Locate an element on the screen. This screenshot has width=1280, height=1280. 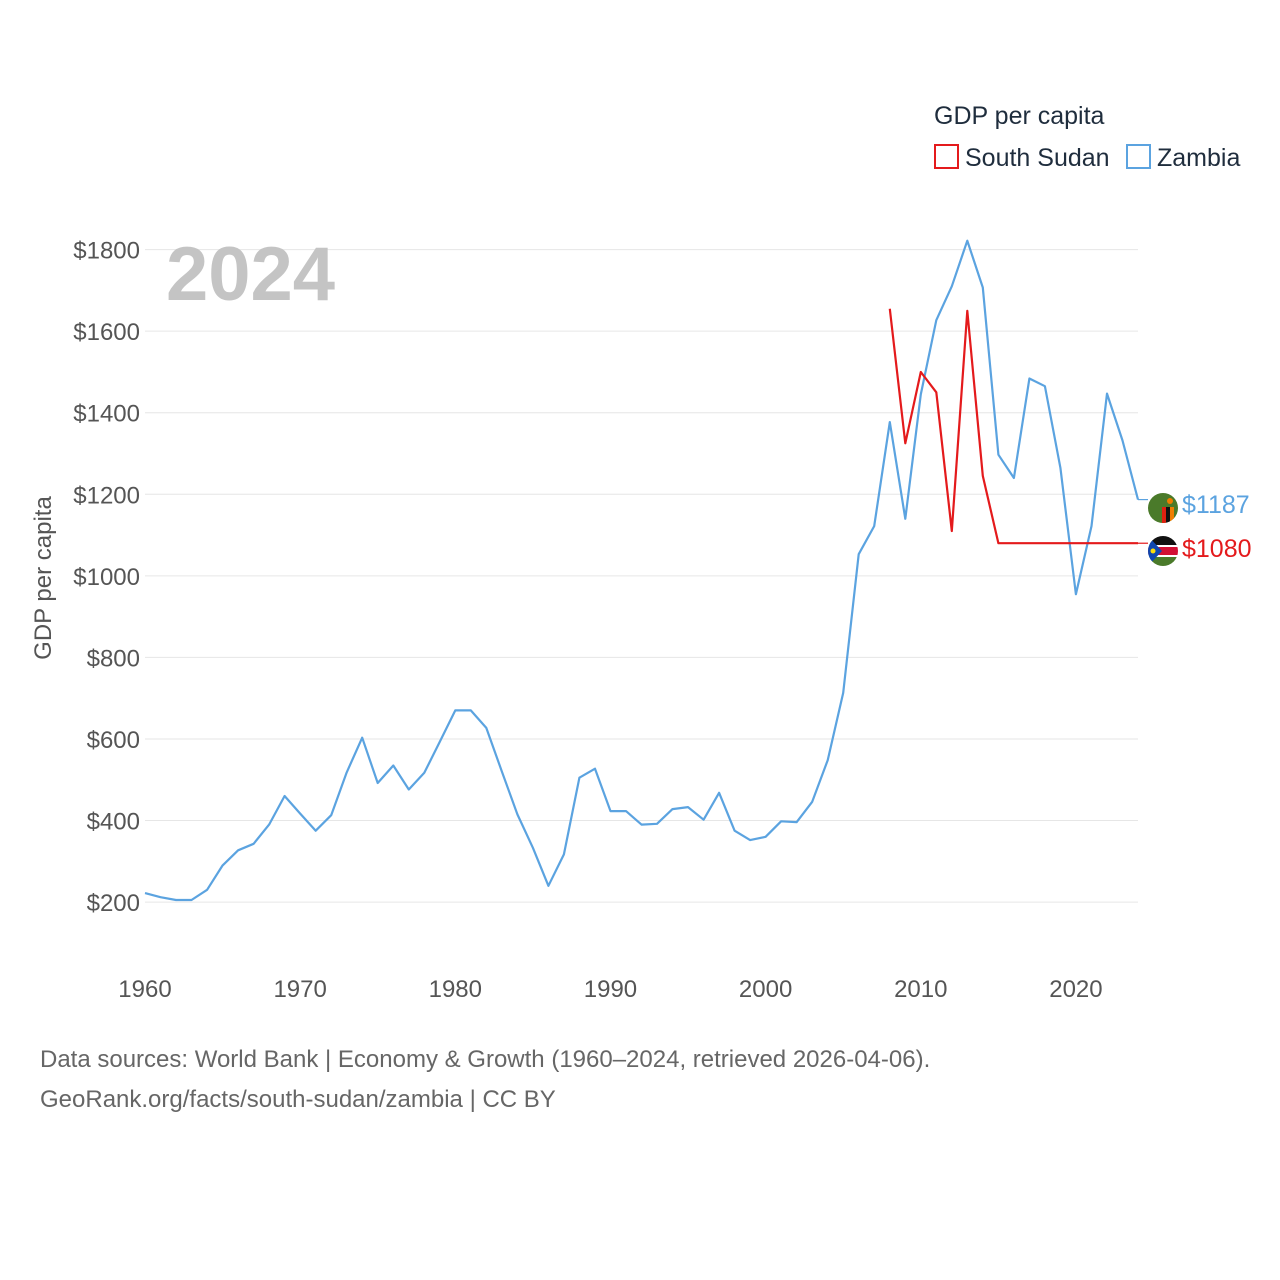
y-tick-label: $1600 is located at coordinates (106, 332).